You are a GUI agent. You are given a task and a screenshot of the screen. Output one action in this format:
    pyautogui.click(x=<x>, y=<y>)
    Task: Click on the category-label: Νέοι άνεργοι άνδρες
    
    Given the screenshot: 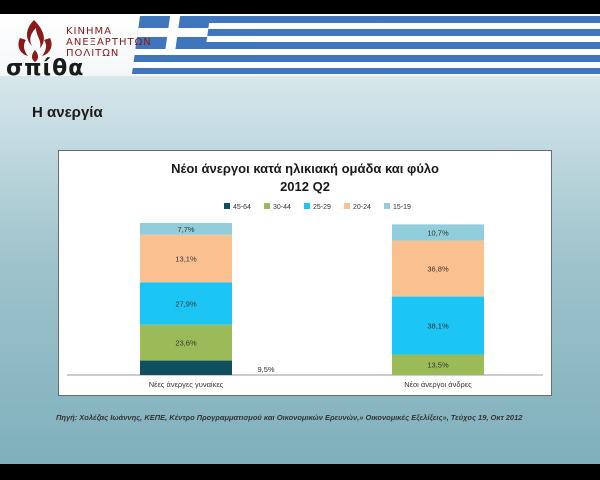 What is the action you would take?
    pyautogui.click(x=438, y=384)
    